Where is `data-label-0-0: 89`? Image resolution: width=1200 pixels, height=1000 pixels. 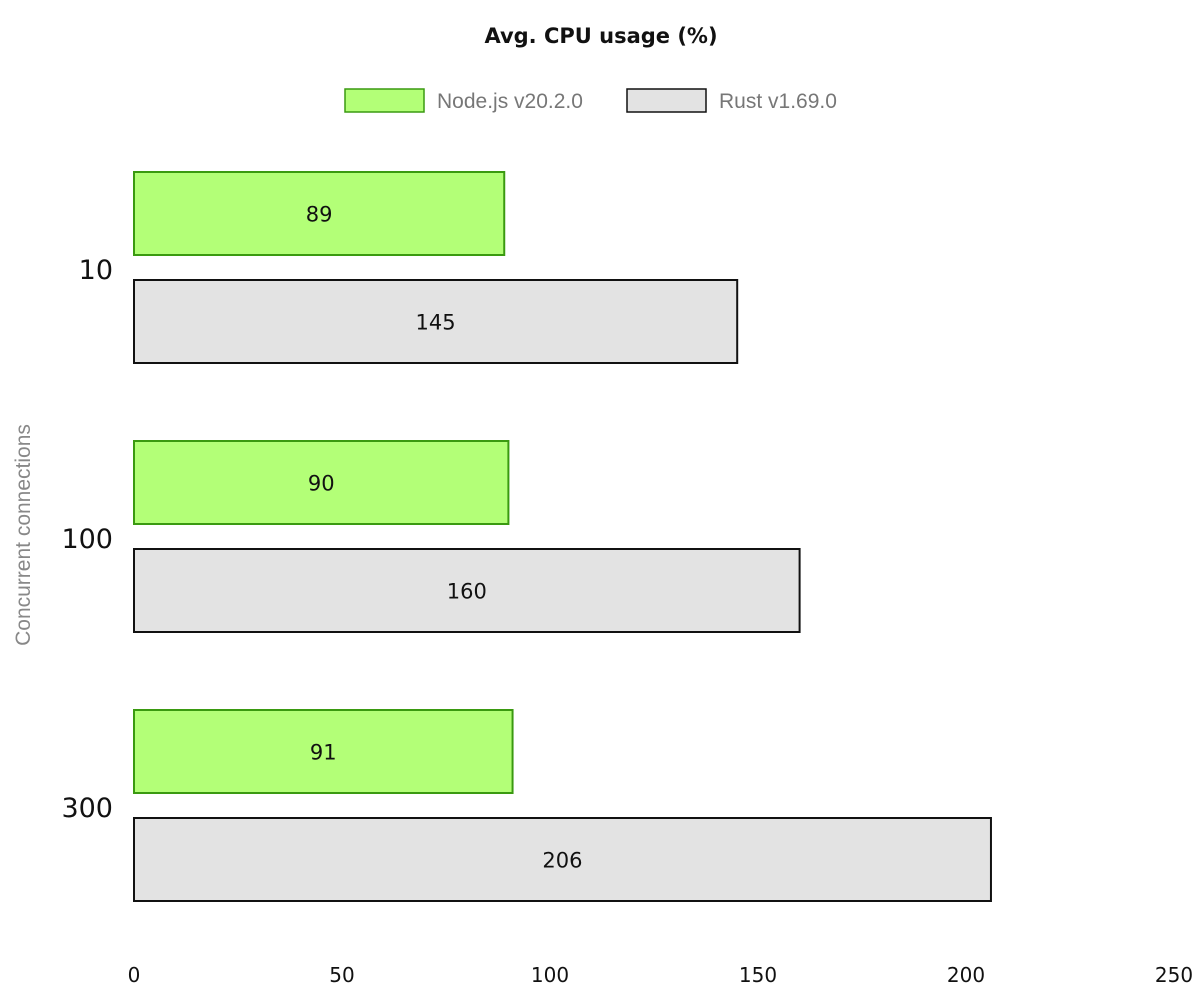
data-label-0-0: 89 is located at coordinates (319, 215).